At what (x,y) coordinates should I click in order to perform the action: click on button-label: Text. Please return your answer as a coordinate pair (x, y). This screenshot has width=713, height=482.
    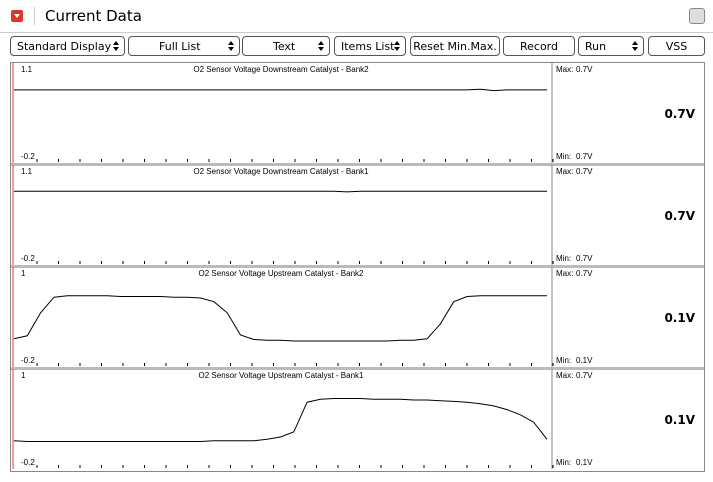
    Looking at the image, I should click on (284, 46).